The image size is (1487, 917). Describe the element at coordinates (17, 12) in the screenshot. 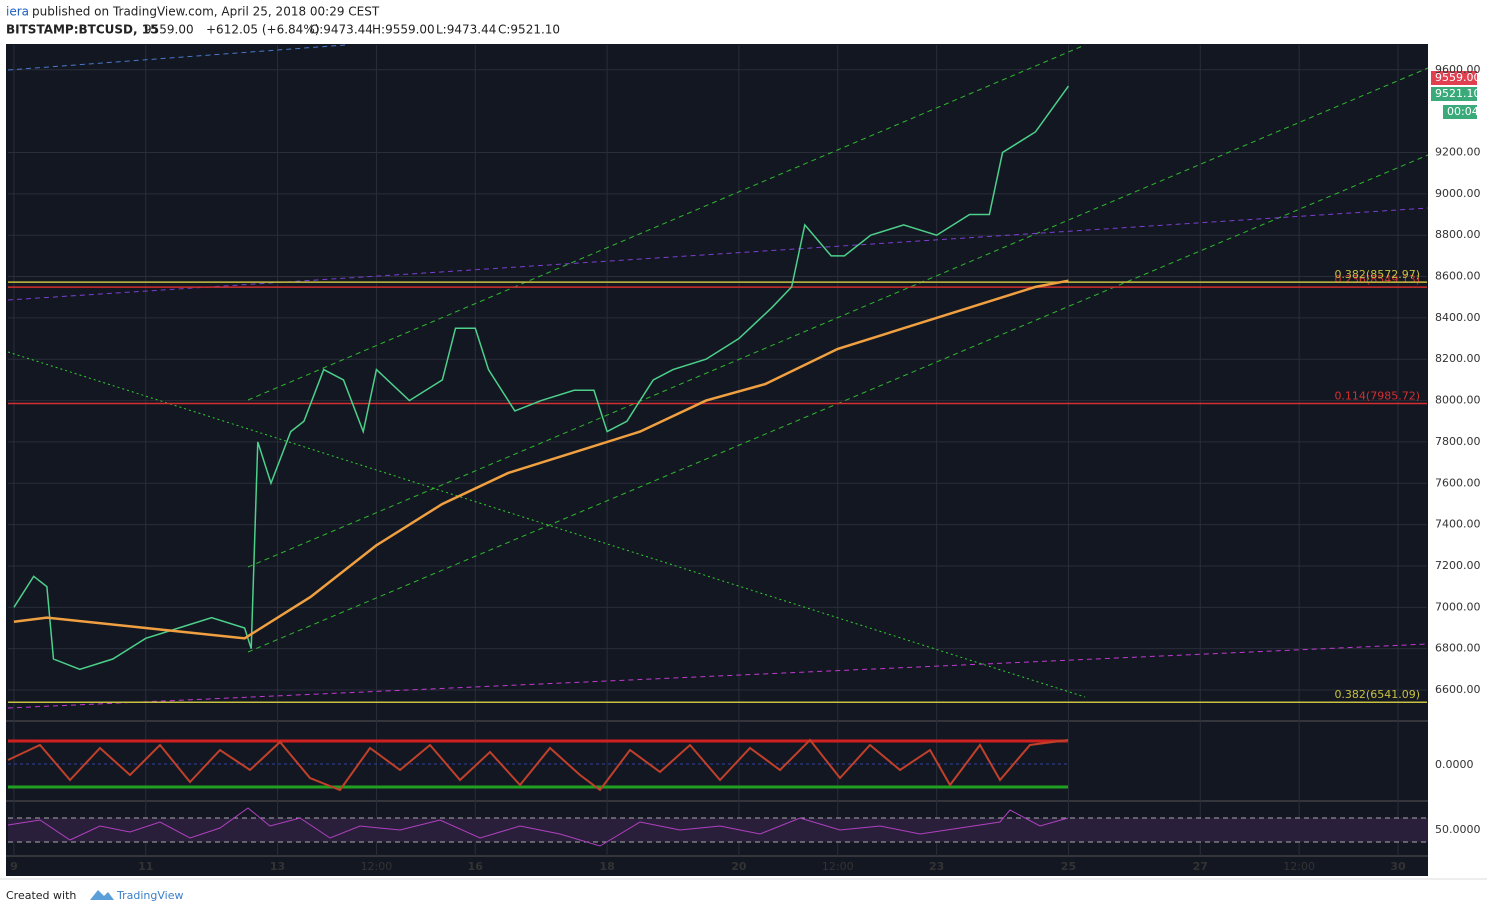

I see `author: iera` at that location.